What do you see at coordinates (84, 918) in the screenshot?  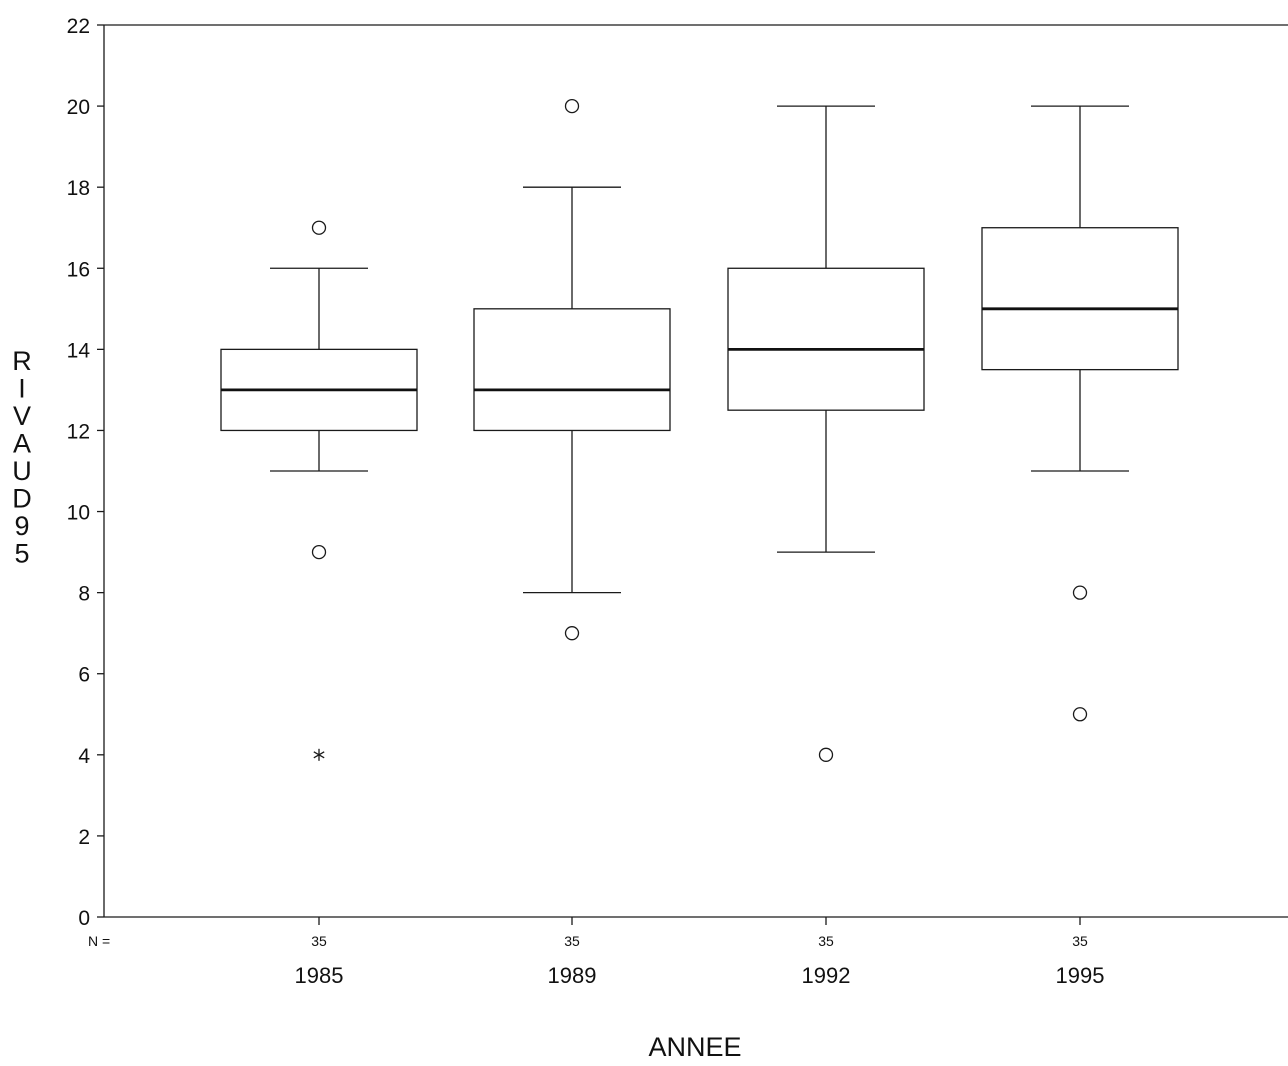 I see `y-tick-label: 0` at bounding box center [84, 918].